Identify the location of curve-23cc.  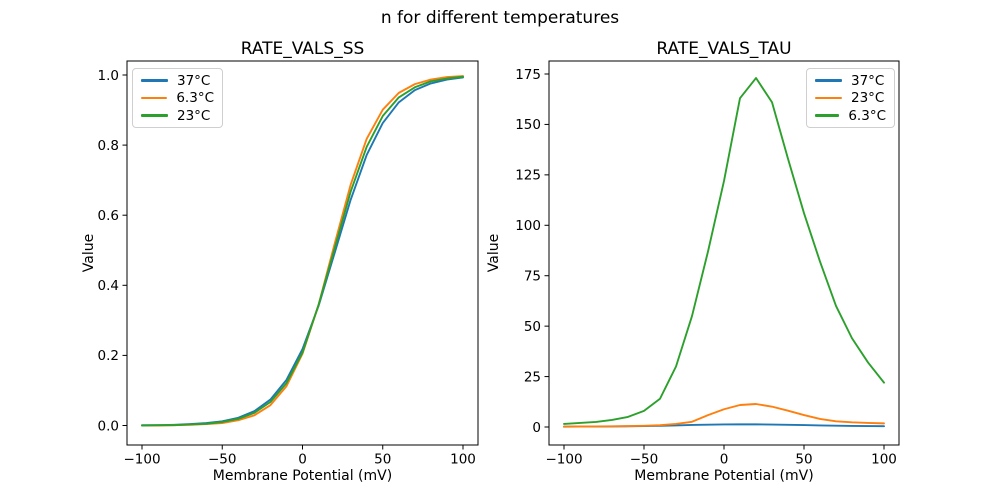
(724, 415).